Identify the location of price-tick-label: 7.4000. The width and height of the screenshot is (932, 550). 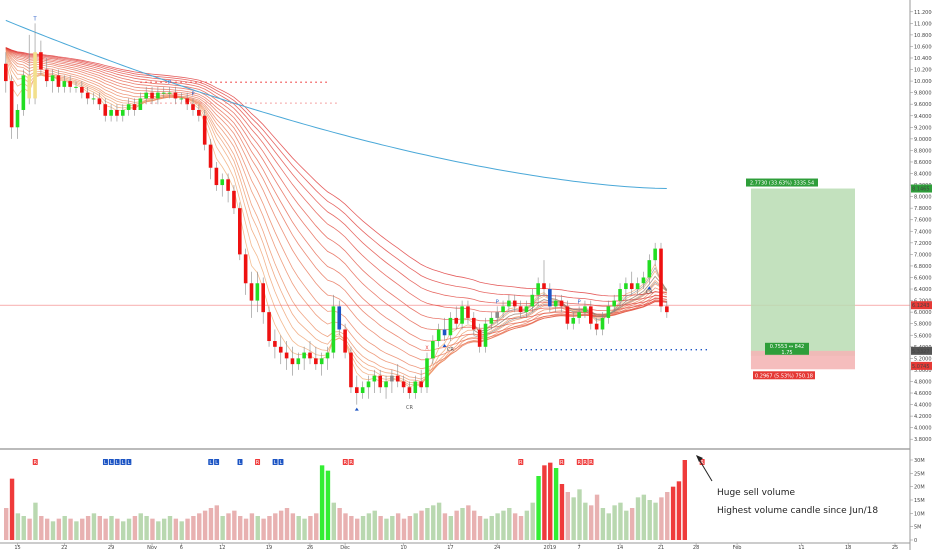
(923, 232).